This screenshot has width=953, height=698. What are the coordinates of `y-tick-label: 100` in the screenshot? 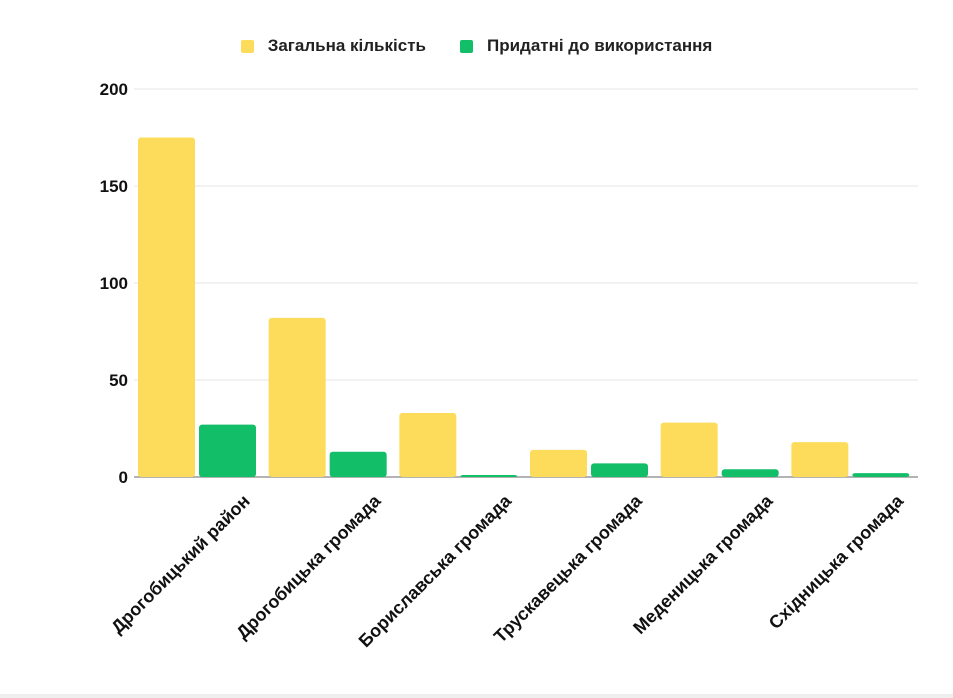 It's located at (114, 283).